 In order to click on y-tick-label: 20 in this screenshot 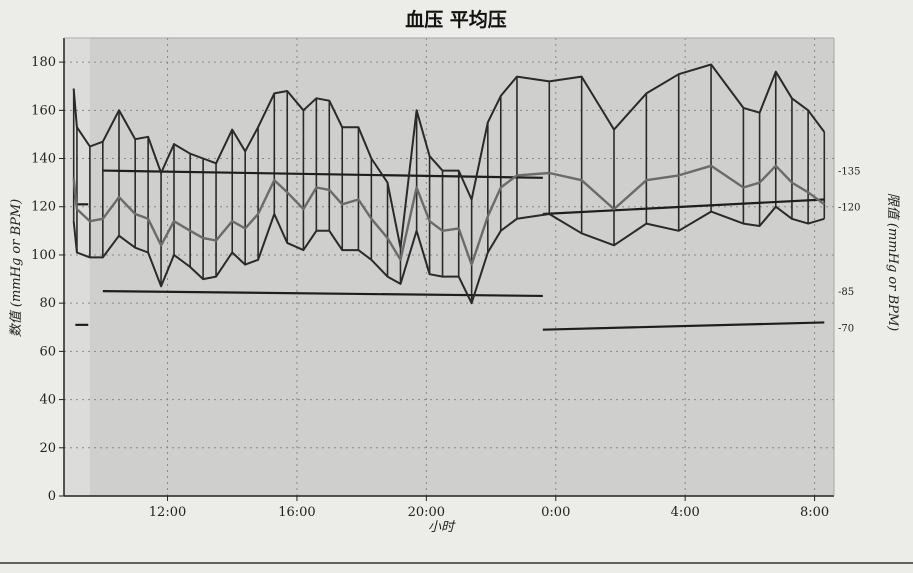, I will do `click(47, 448)`.